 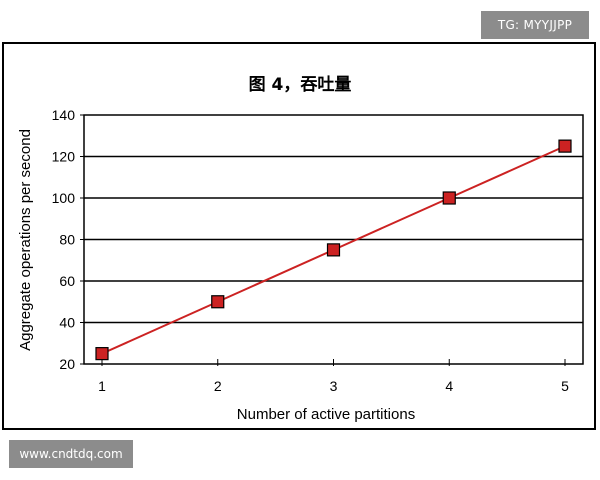 I want to click on y-tick-label: 80, so click(x=67, y=240).